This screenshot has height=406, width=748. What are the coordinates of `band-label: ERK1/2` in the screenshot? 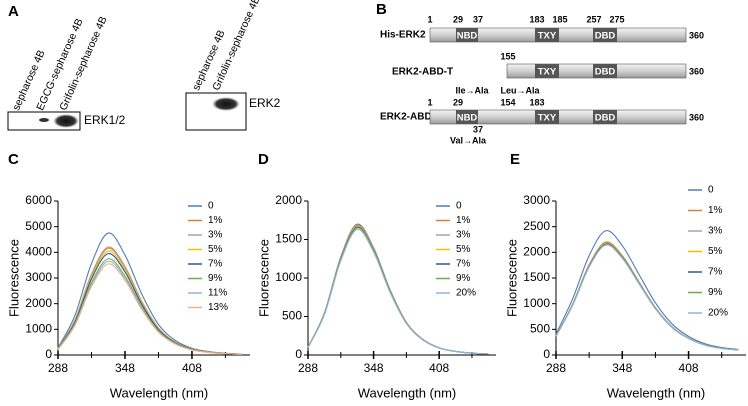 It's located at (105, 120).